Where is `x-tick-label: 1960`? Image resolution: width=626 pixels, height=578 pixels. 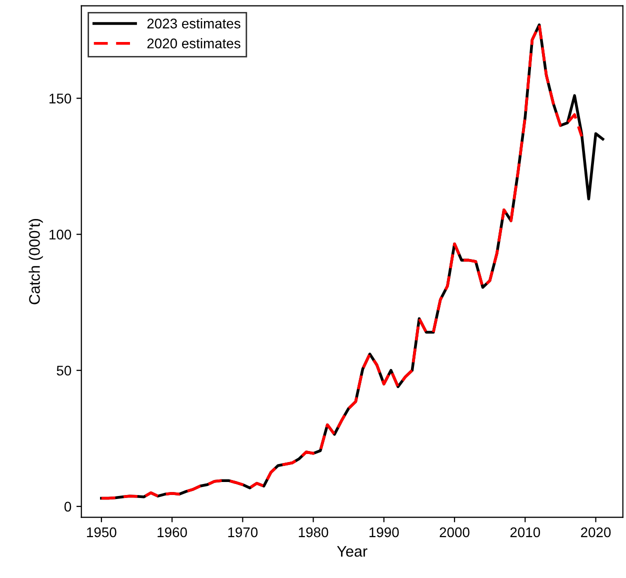
x-tick-label: 1960 is located at coordinates (172, 532).